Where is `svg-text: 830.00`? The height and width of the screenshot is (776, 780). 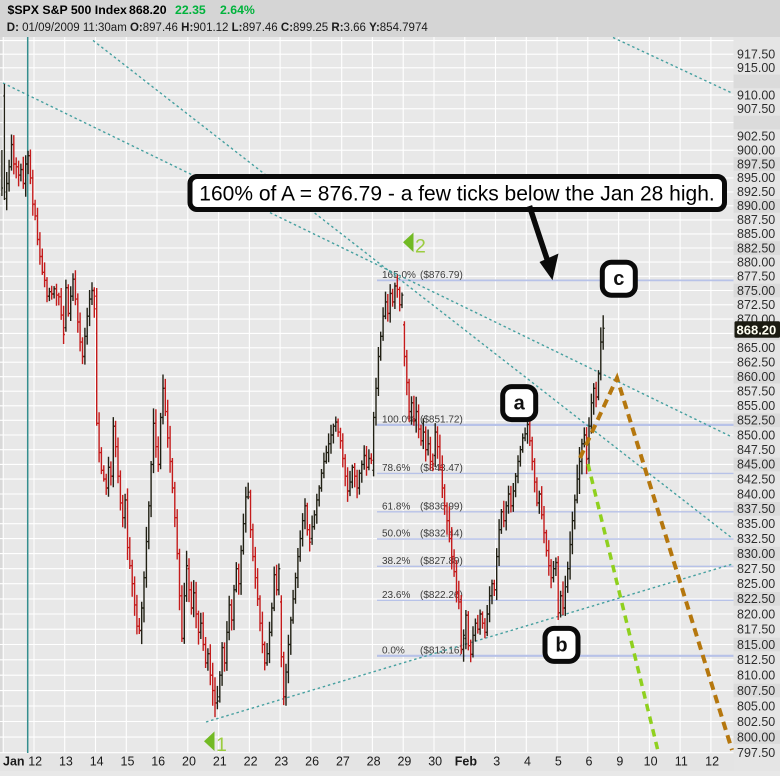
svg-text: 830.00 is located at coordinates (756, 554).